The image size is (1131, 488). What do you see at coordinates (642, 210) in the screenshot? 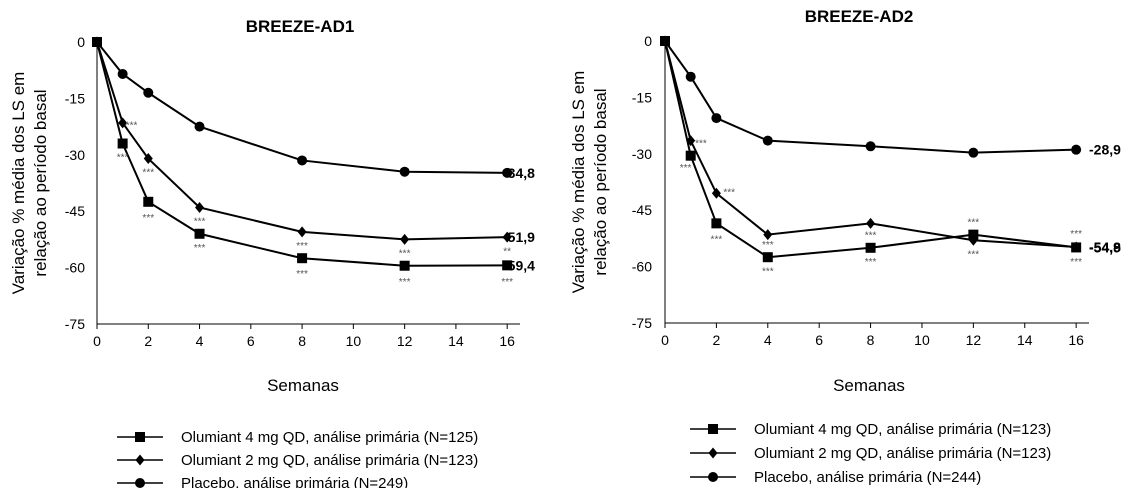
I see `y-tick-label: -45` at bounding box center [642, 210].